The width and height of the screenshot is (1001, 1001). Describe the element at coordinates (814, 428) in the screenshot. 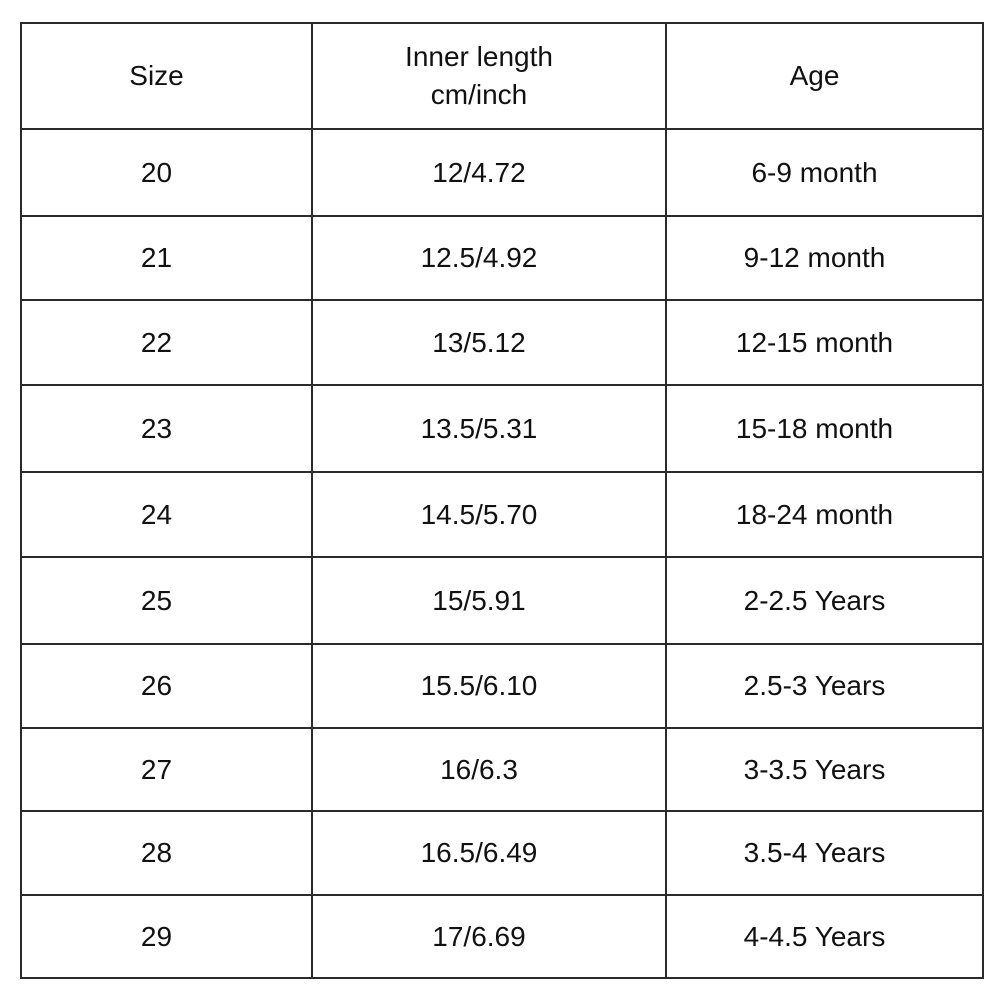

I see `body-cell: 15-18 month` at that location.